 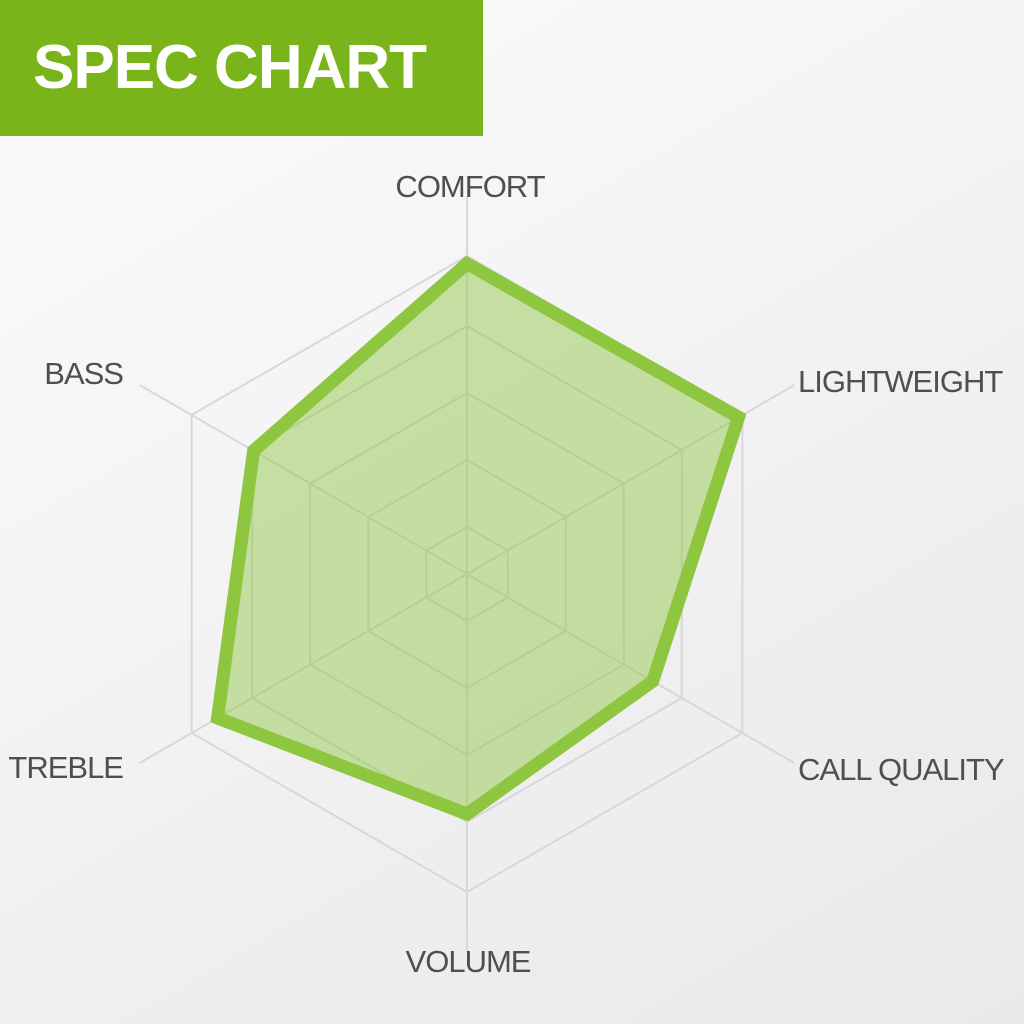 I want to click on axis-label-treble: TREBLE, so click(x=66, y=767).